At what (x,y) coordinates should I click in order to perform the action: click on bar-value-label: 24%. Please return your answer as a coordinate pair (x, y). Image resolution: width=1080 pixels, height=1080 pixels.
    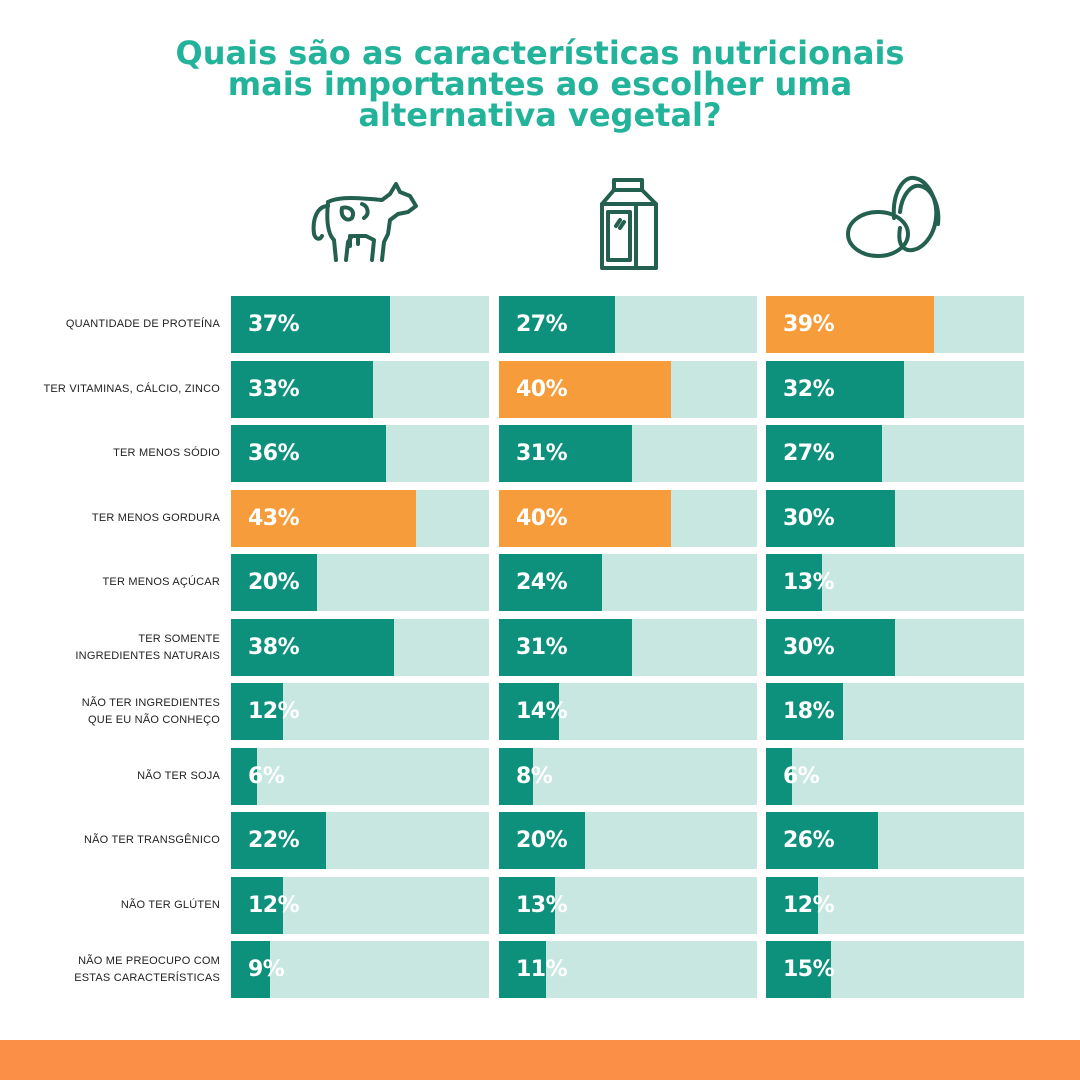
    Looking at the image, I should click on (542, 582).